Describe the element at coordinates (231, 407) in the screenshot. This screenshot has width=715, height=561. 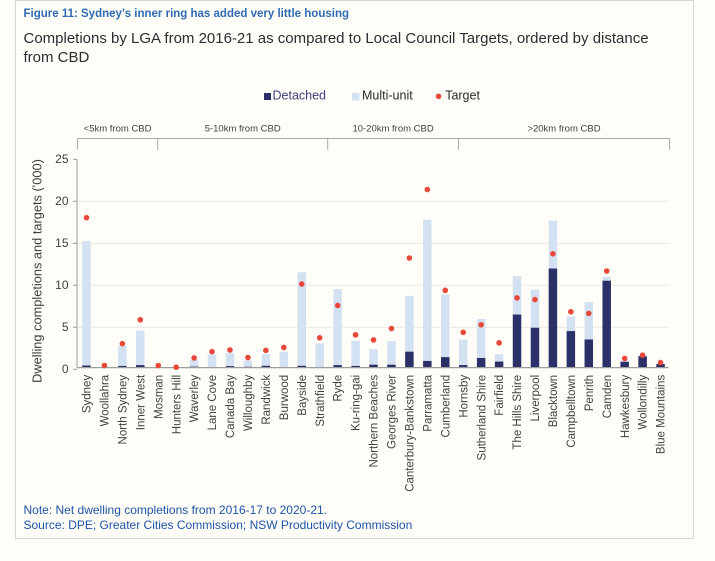
I see `svg-text: Canada Bay` at that location.